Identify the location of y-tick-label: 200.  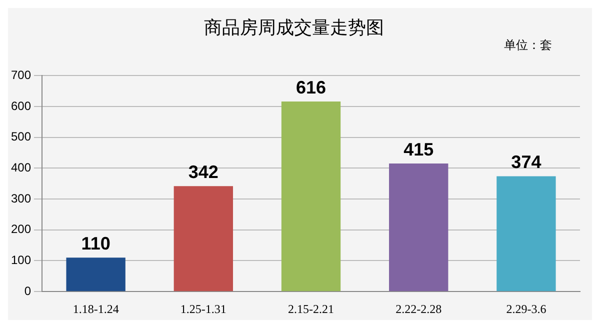
(21, 229).